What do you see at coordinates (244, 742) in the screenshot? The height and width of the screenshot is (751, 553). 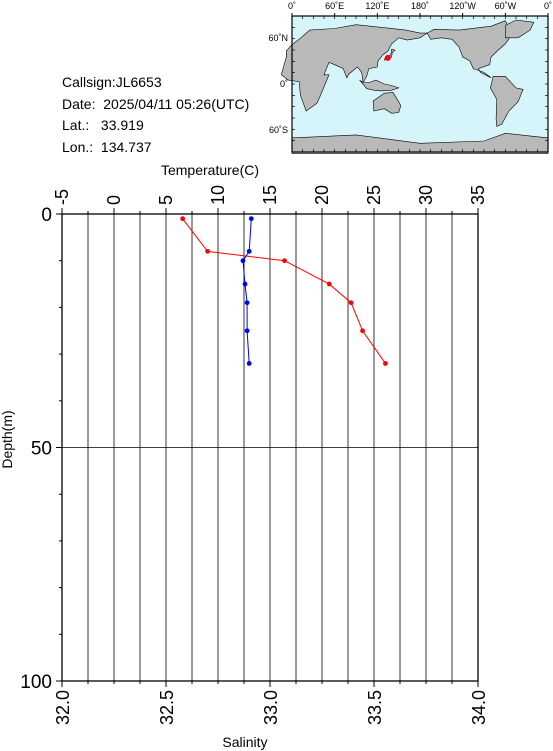 I see `salinity-axis-label: Salinity` at bounding box center [244, 742].